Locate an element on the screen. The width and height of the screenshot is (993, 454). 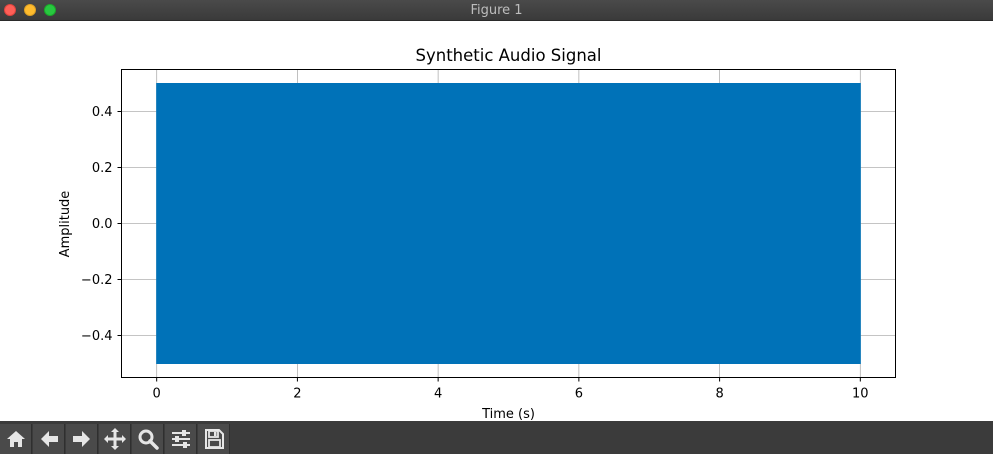
navigation-toolbar is located at coordinates (496, 437).